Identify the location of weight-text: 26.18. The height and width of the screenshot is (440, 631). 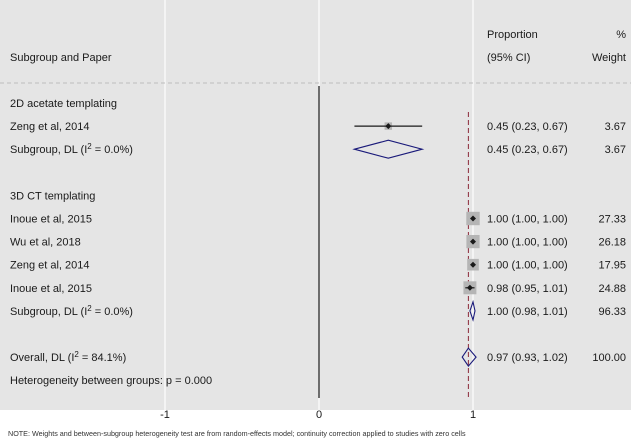
(612, 243).